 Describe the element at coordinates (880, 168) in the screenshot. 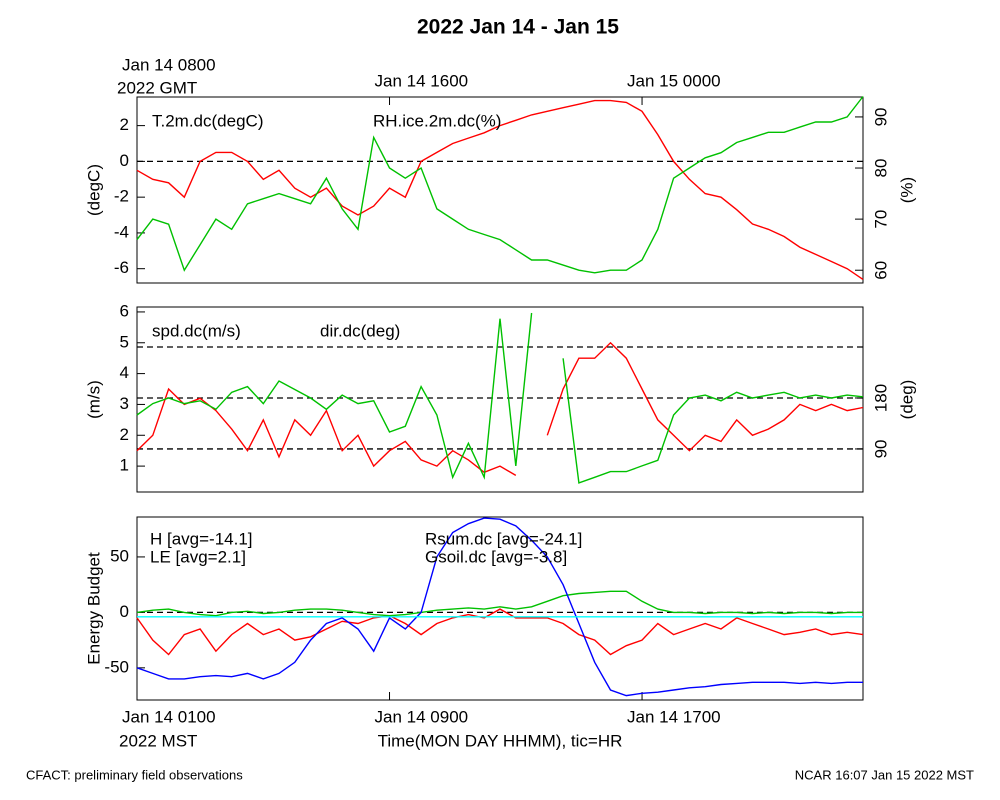

I see `y2-tick-label: 80` at that location.